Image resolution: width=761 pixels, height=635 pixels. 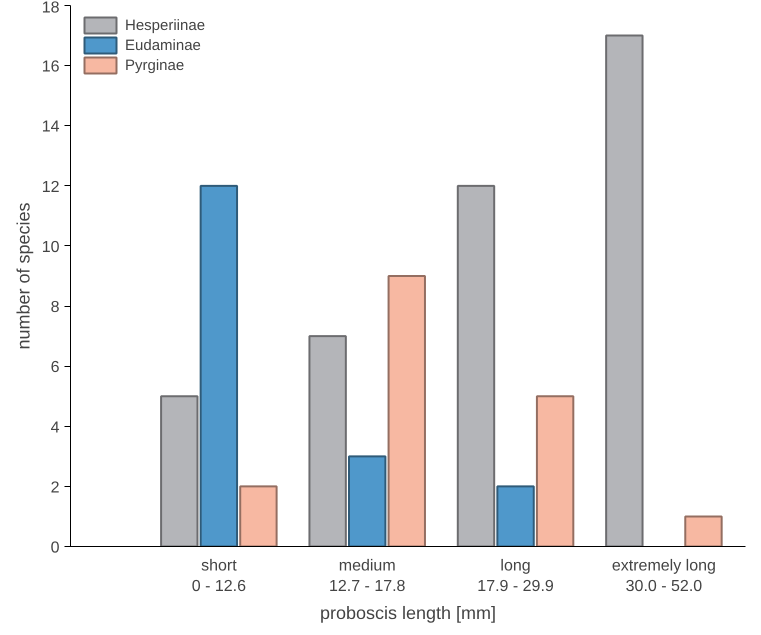 What do you see at coordinates (163, 45) in the screenshot?
I see `legend-label: Eudaminae` at bounding box center [163, 45].